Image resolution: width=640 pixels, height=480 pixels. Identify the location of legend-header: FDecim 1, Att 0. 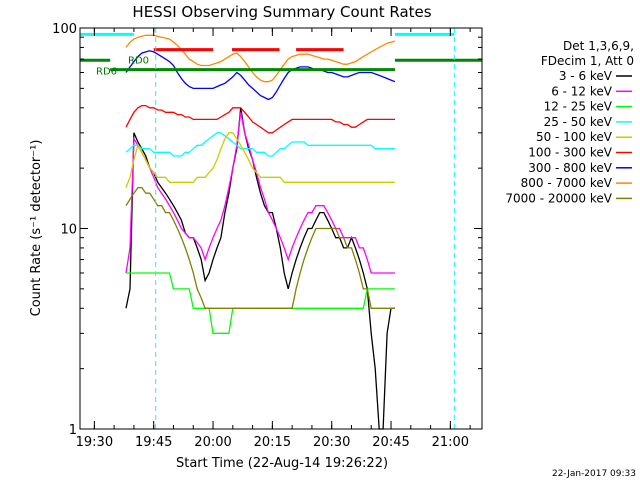
(587, 61).